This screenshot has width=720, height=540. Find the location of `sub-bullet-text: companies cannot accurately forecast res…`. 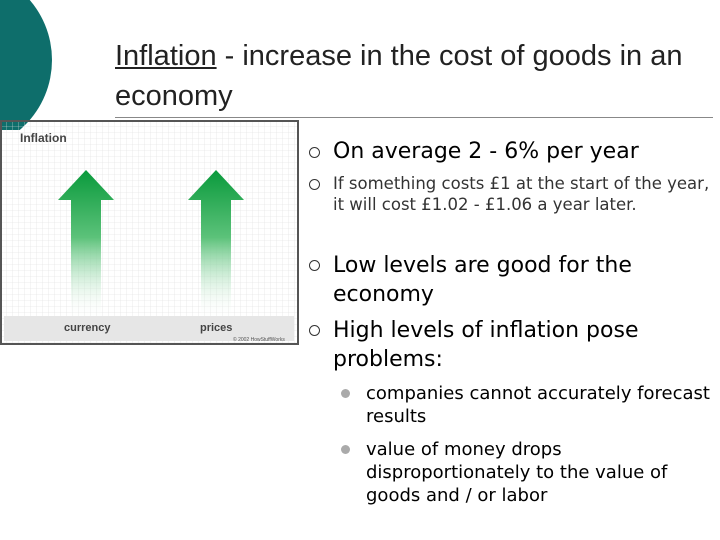

sub-bullet-text: companies cannot accurately forecast res… is located at coordinates (538, 405).